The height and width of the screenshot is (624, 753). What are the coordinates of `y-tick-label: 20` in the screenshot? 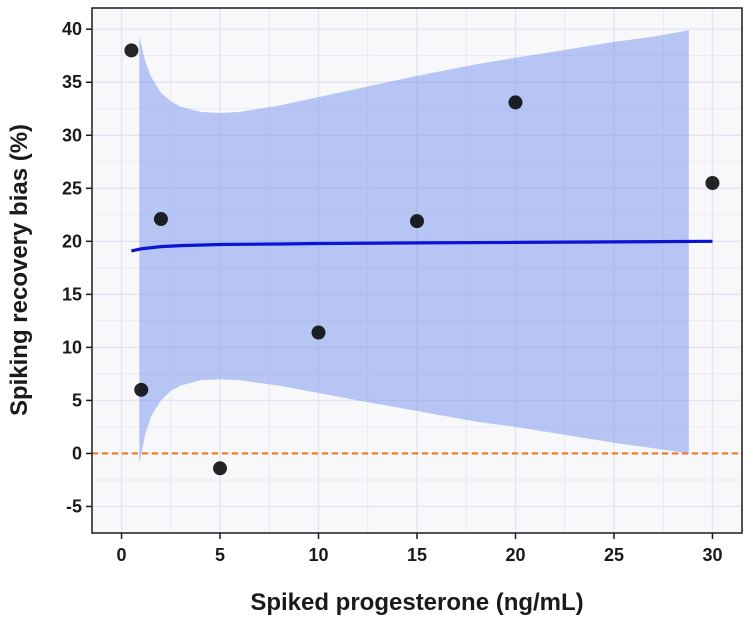 It's located at (72, 241).